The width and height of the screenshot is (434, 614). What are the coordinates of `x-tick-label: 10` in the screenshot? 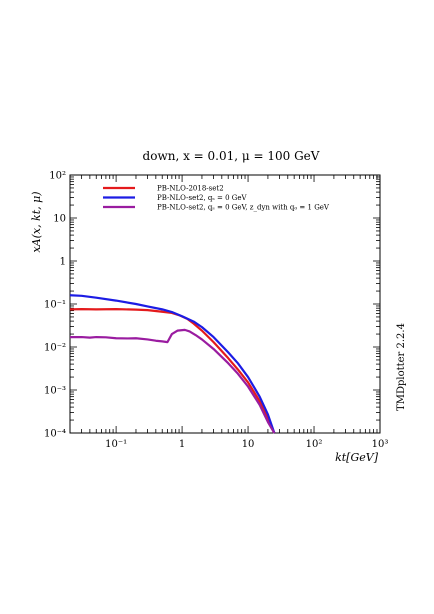 It's located at (248, 444).